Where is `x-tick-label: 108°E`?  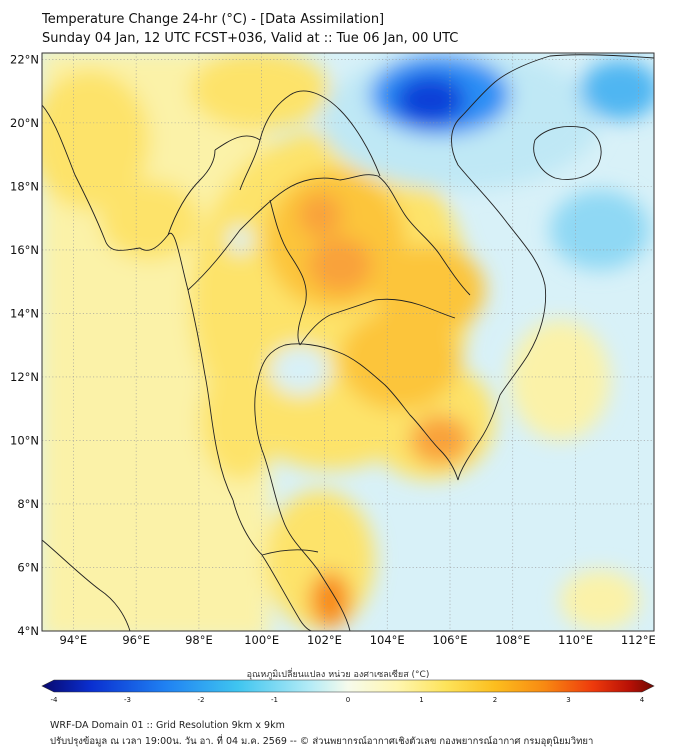 x-tick-label: 108°E is located at coordinates (512, 640).